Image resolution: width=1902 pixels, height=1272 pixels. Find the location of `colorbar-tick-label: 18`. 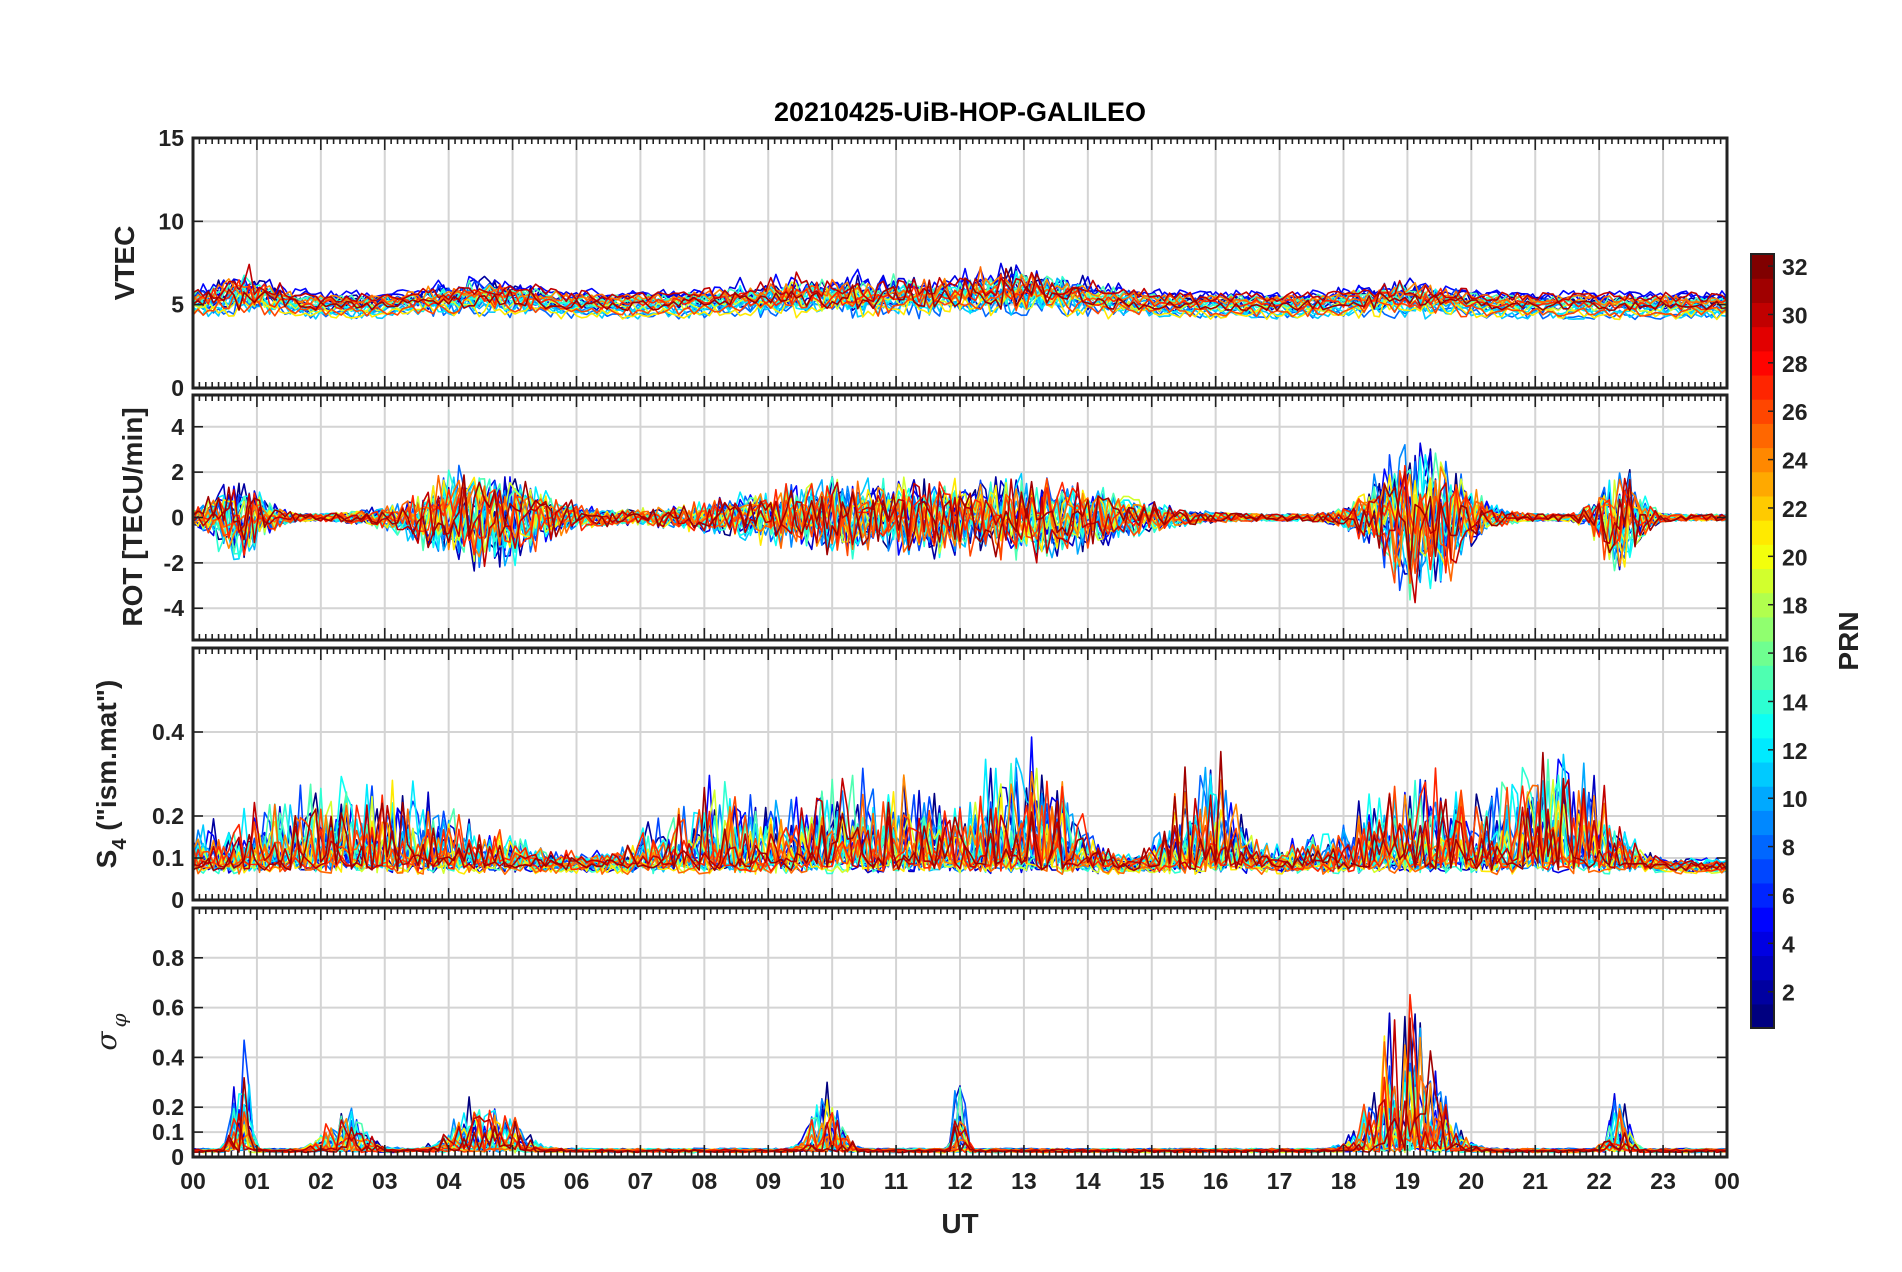

colorbar-tick-label: 18 is located at coordinates (1795, 606).